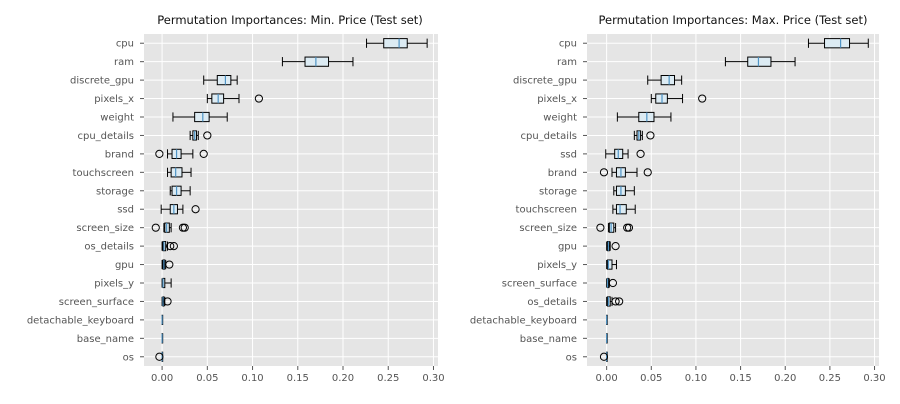 The height and width of the screenshot is (404, 900). What do you see at coordinates (105, 228) in the screenshot?
I see `y-tick-label: screen_size` at bounding box center [105, 228].